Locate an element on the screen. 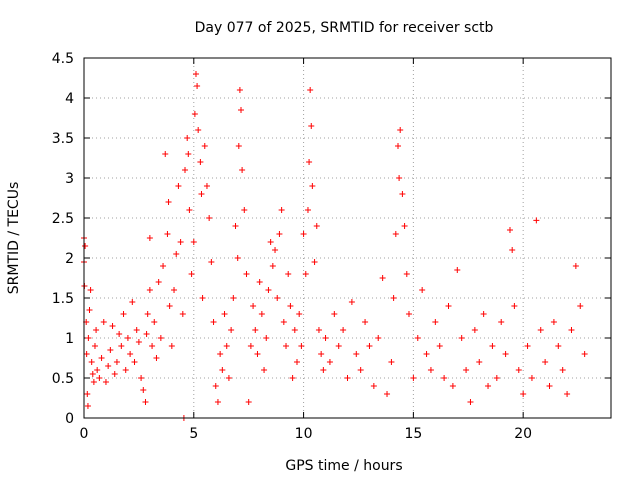 The width and height of the screenshot is (640, 480). x-tick-label: 15 is located at coordinates (413, 434).